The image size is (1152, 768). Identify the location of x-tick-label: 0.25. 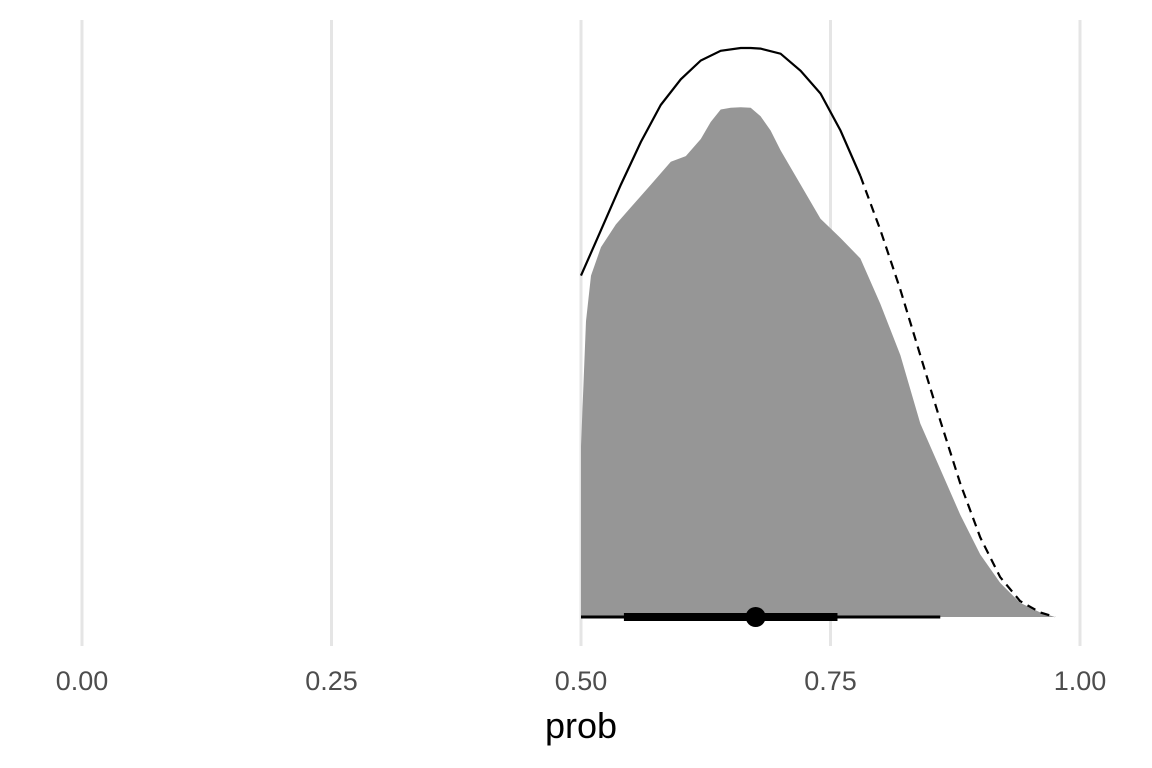
(331, 681).